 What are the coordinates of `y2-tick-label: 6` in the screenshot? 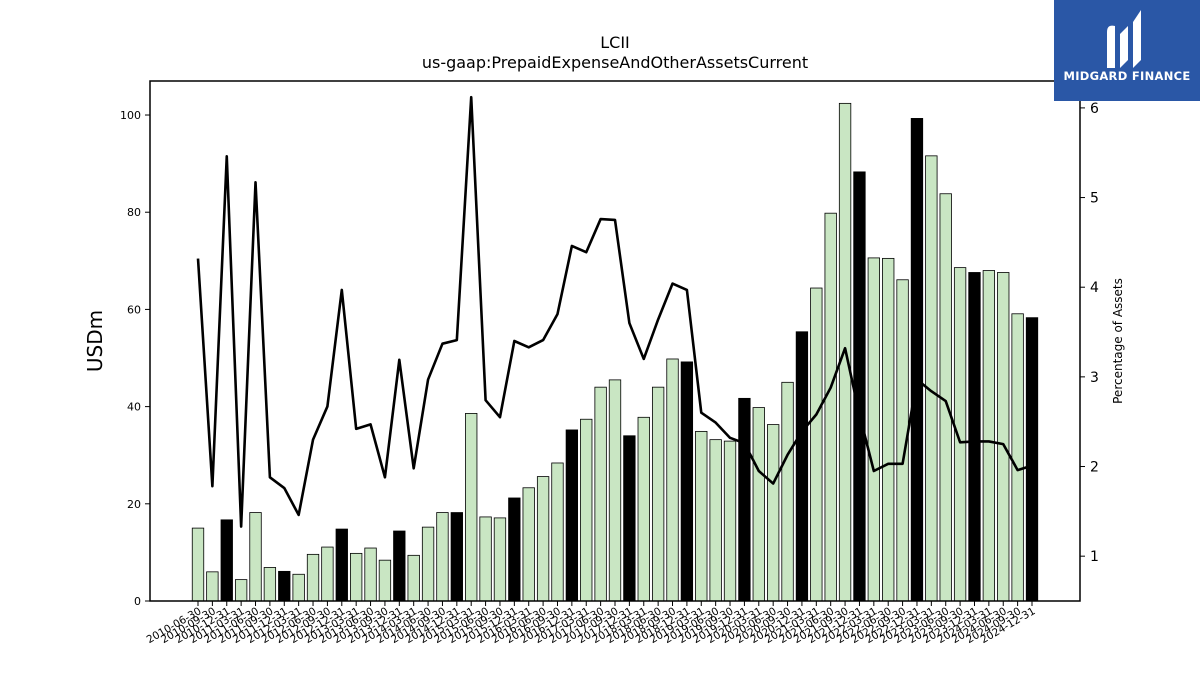 It's located at (1094, 109).